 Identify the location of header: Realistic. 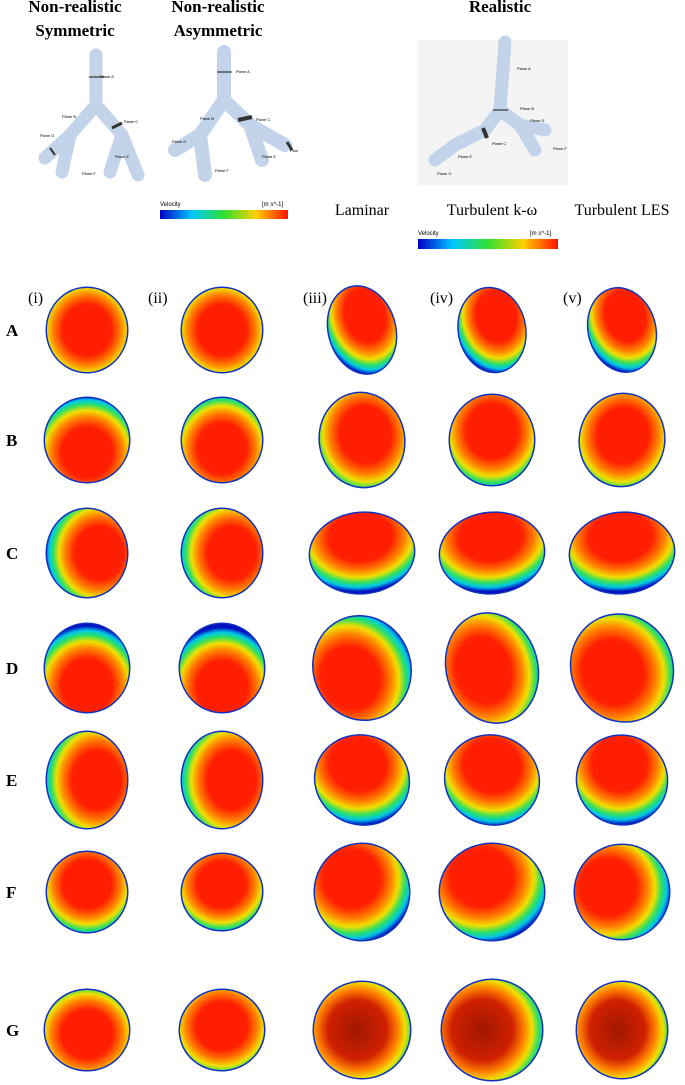
(500, 8).